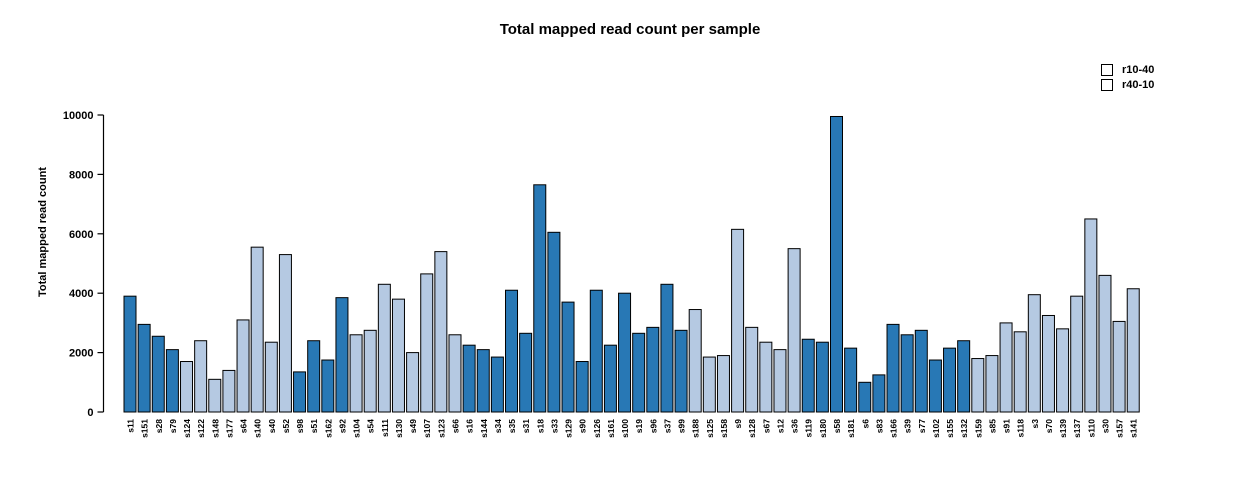 This screenshot has width=1238, height=500. Describe the element at coordinates (342, 426) in the screenshot. I see `x-tick-label-s92: s92` at that location.